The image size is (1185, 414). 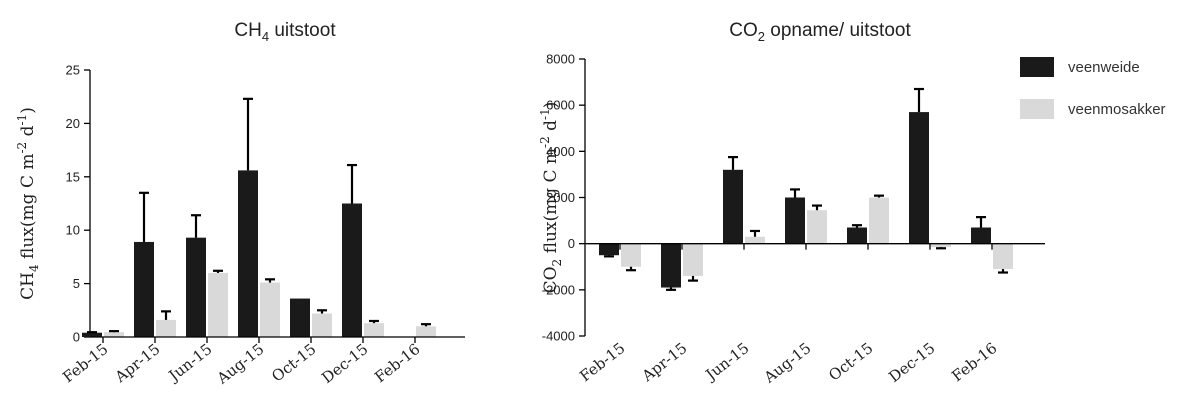 What do you see at coordinates (560, 59) in the screenshot?
I see `y-tick-label: 8000` at bounding box center [560, 59].